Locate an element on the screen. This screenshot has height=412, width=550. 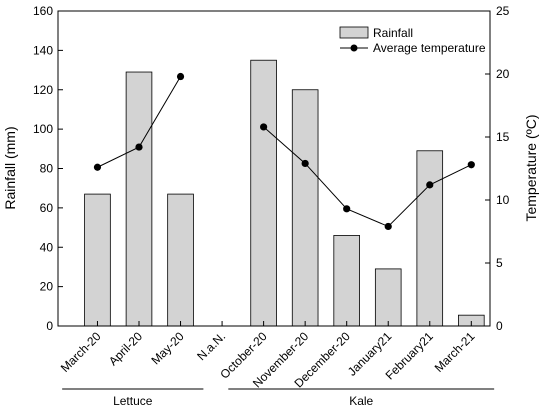
y-tick-label: 120 is located at coordinates (43, 90).